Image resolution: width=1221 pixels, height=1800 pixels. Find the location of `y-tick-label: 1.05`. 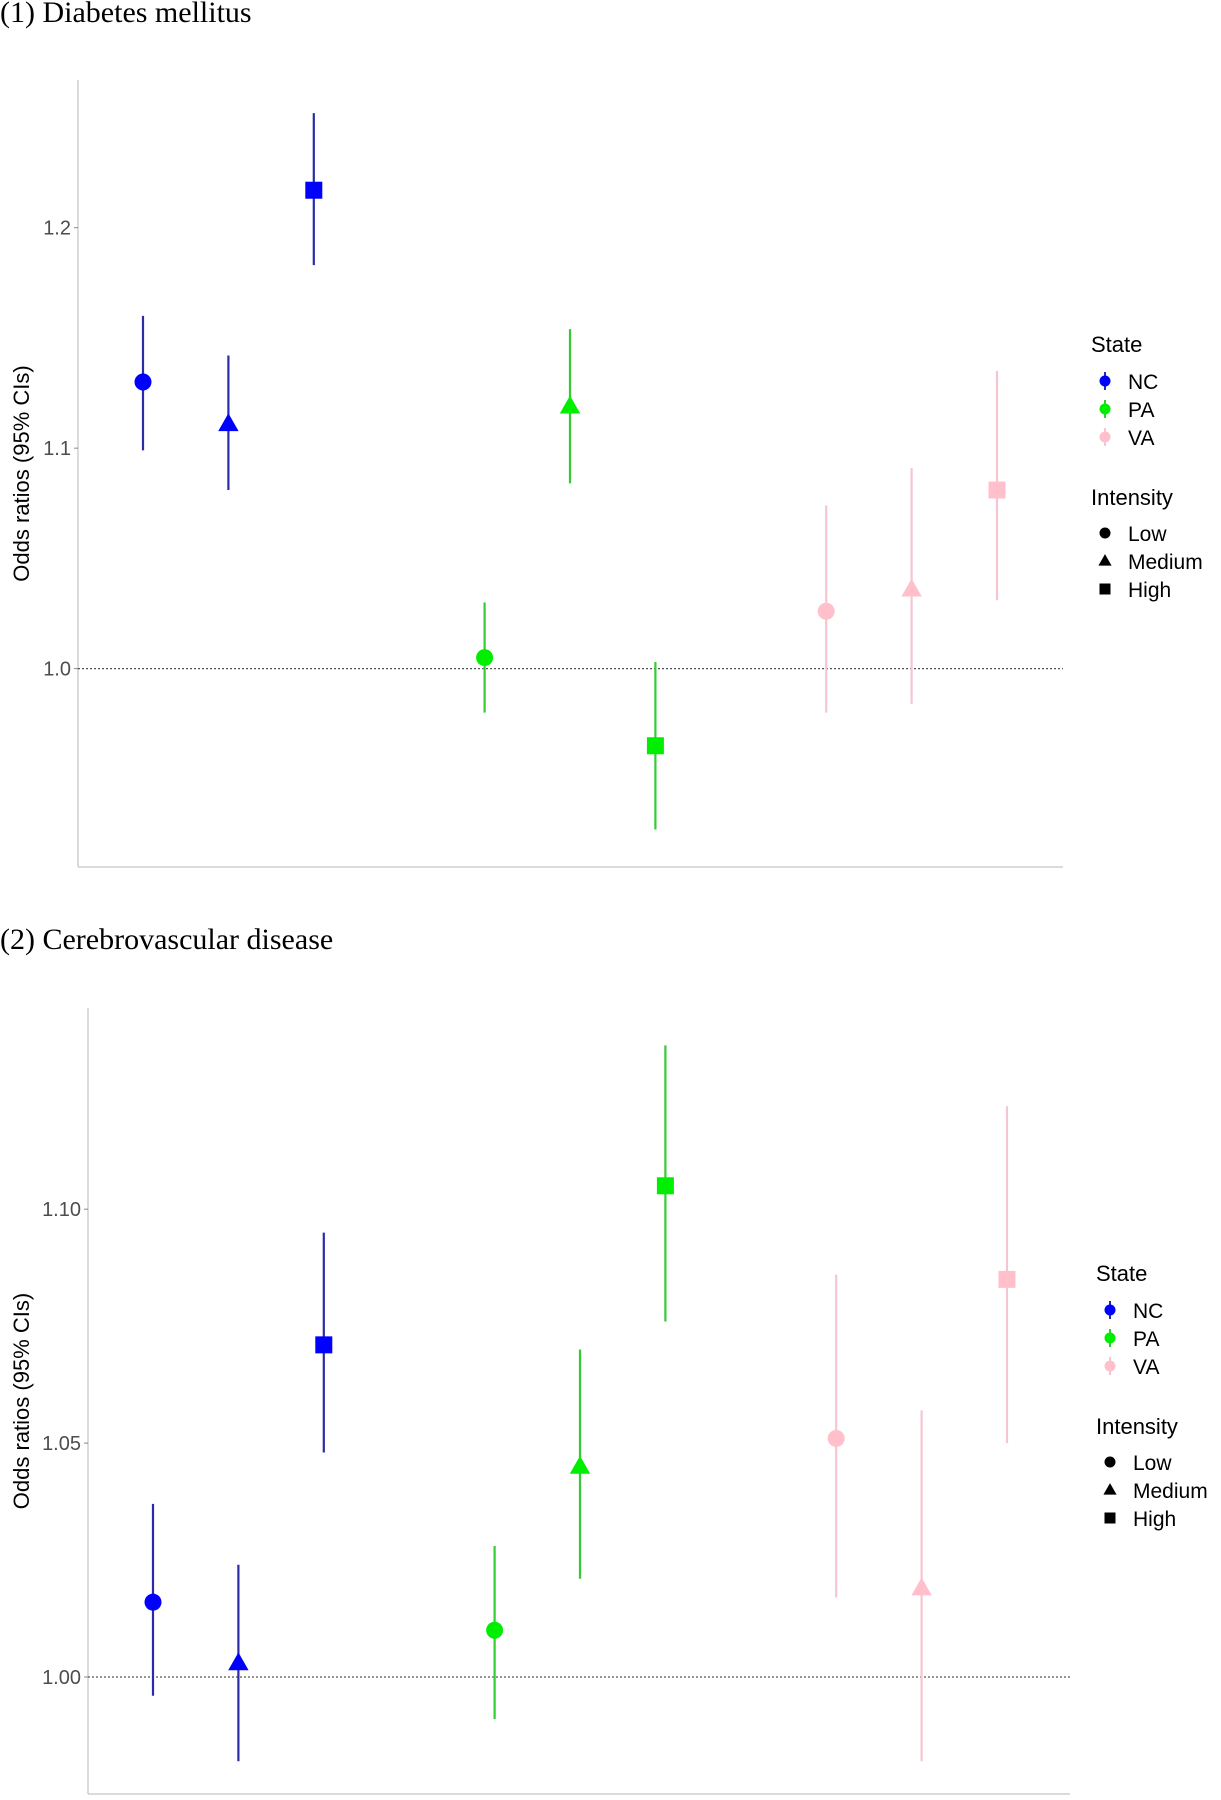

y-tick-label: 1.05 is located at coordinates (61, 1444).